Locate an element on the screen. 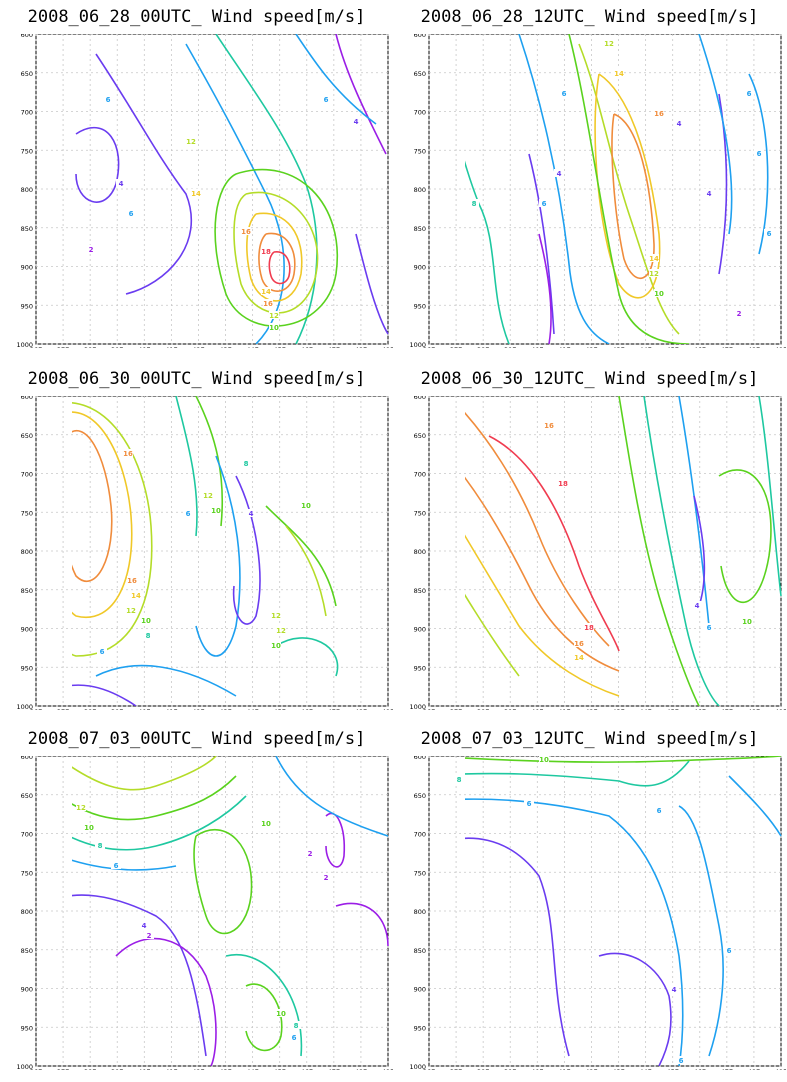  chart-title: 2008_07_03_12UTC_ Wind speed[m/s] is located at coordinates (589, 739).